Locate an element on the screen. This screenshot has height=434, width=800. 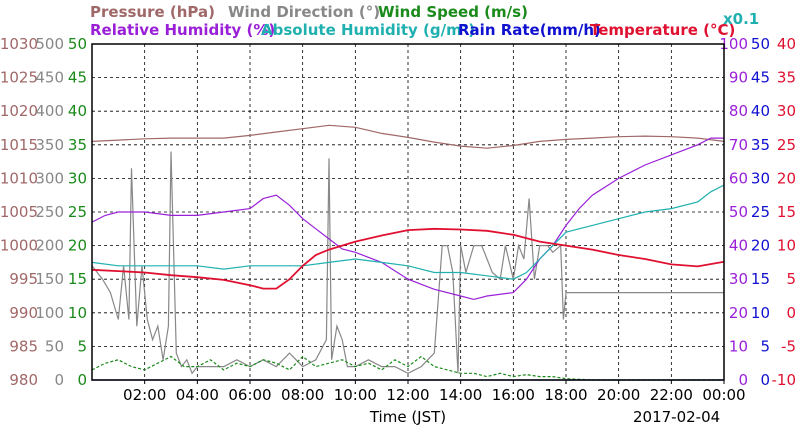
y-tick-label-rain-rate: 50 is located at coordinates (760, 44).